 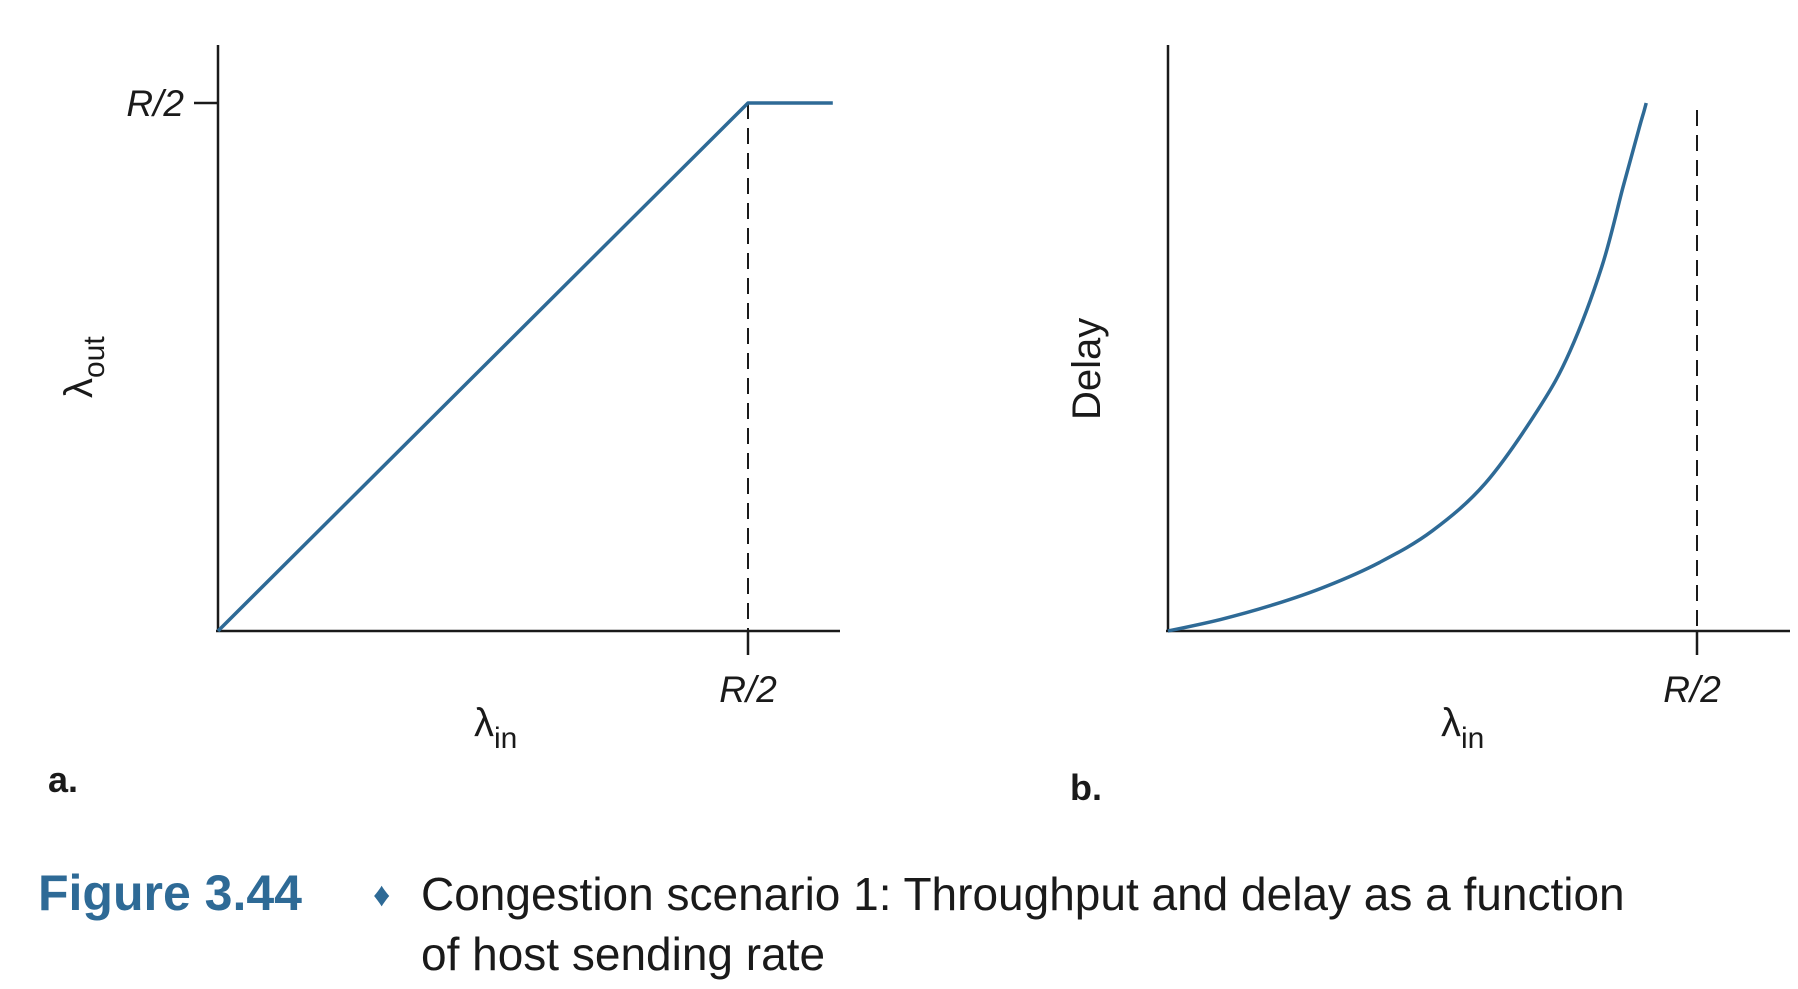 What do you see at coordinates (1087, 369) in the screenshot?
I see `chart-b-y-axis-label: Delay` at bounding box center [1087, 369].